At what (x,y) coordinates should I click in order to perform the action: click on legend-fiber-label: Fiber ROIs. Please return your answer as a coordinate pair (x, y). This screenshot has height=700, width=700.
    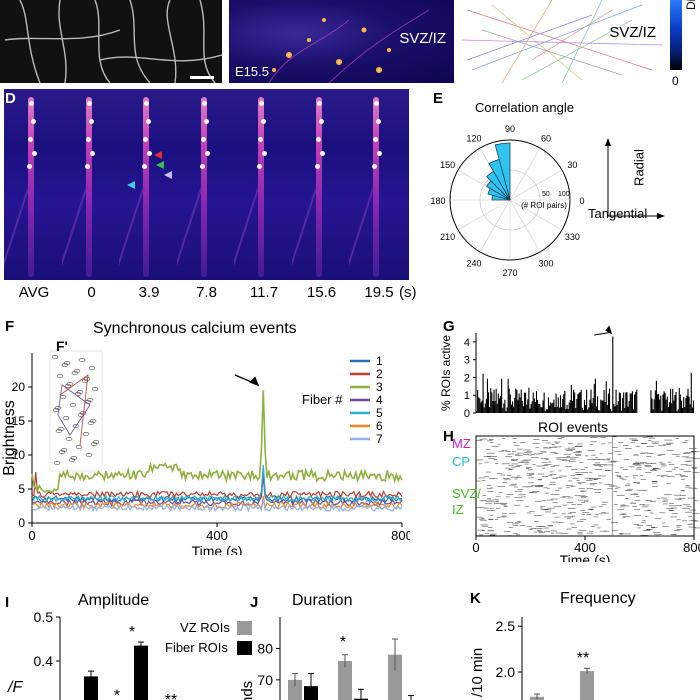
    Looking at the image, I should click on (196, 647).